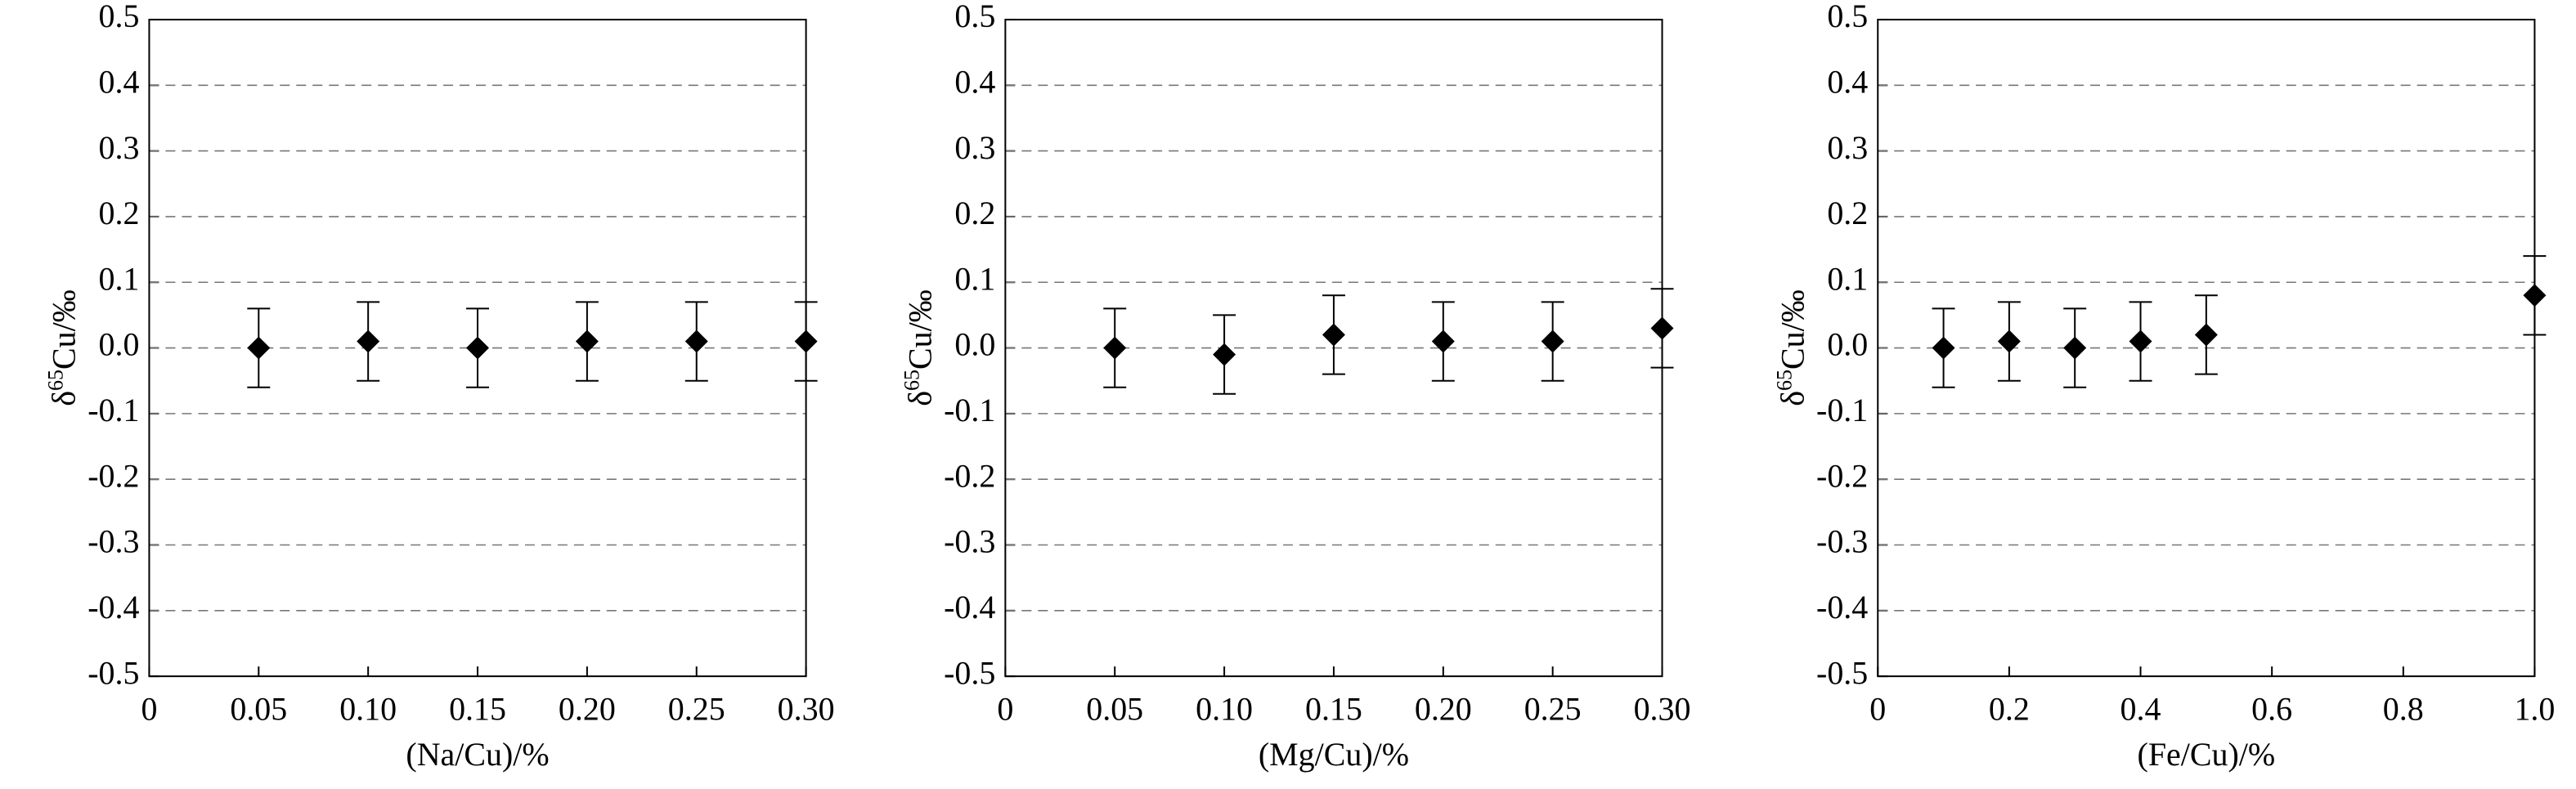 The height and width of the screenshot is (789, 2576). What do you see at coordinates (2207, 754) in the screenshot?
I see `x-axis-label: (Fe/Cu)/%` at bounding box center [2207, 754].